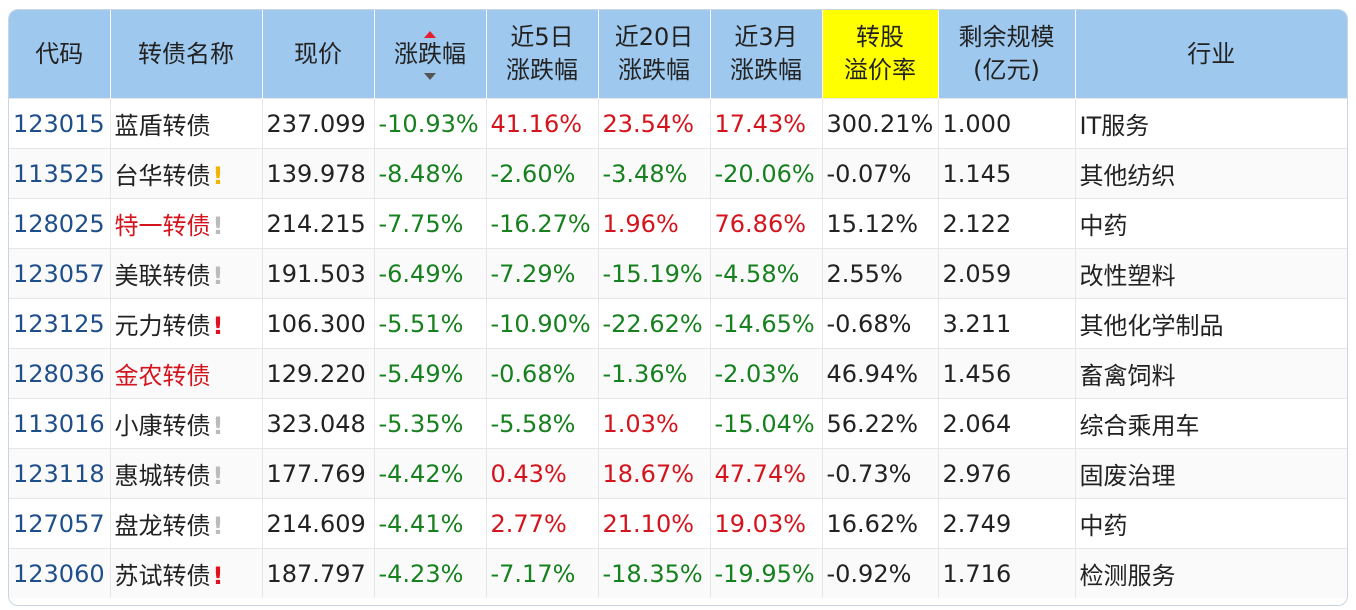 This screenshot has width=1356, height=610. What do you see at coordinates (1211, 173) in the screenshot?
I see `industry-cell: 其他纺织` at bounding box center [1211, 173].